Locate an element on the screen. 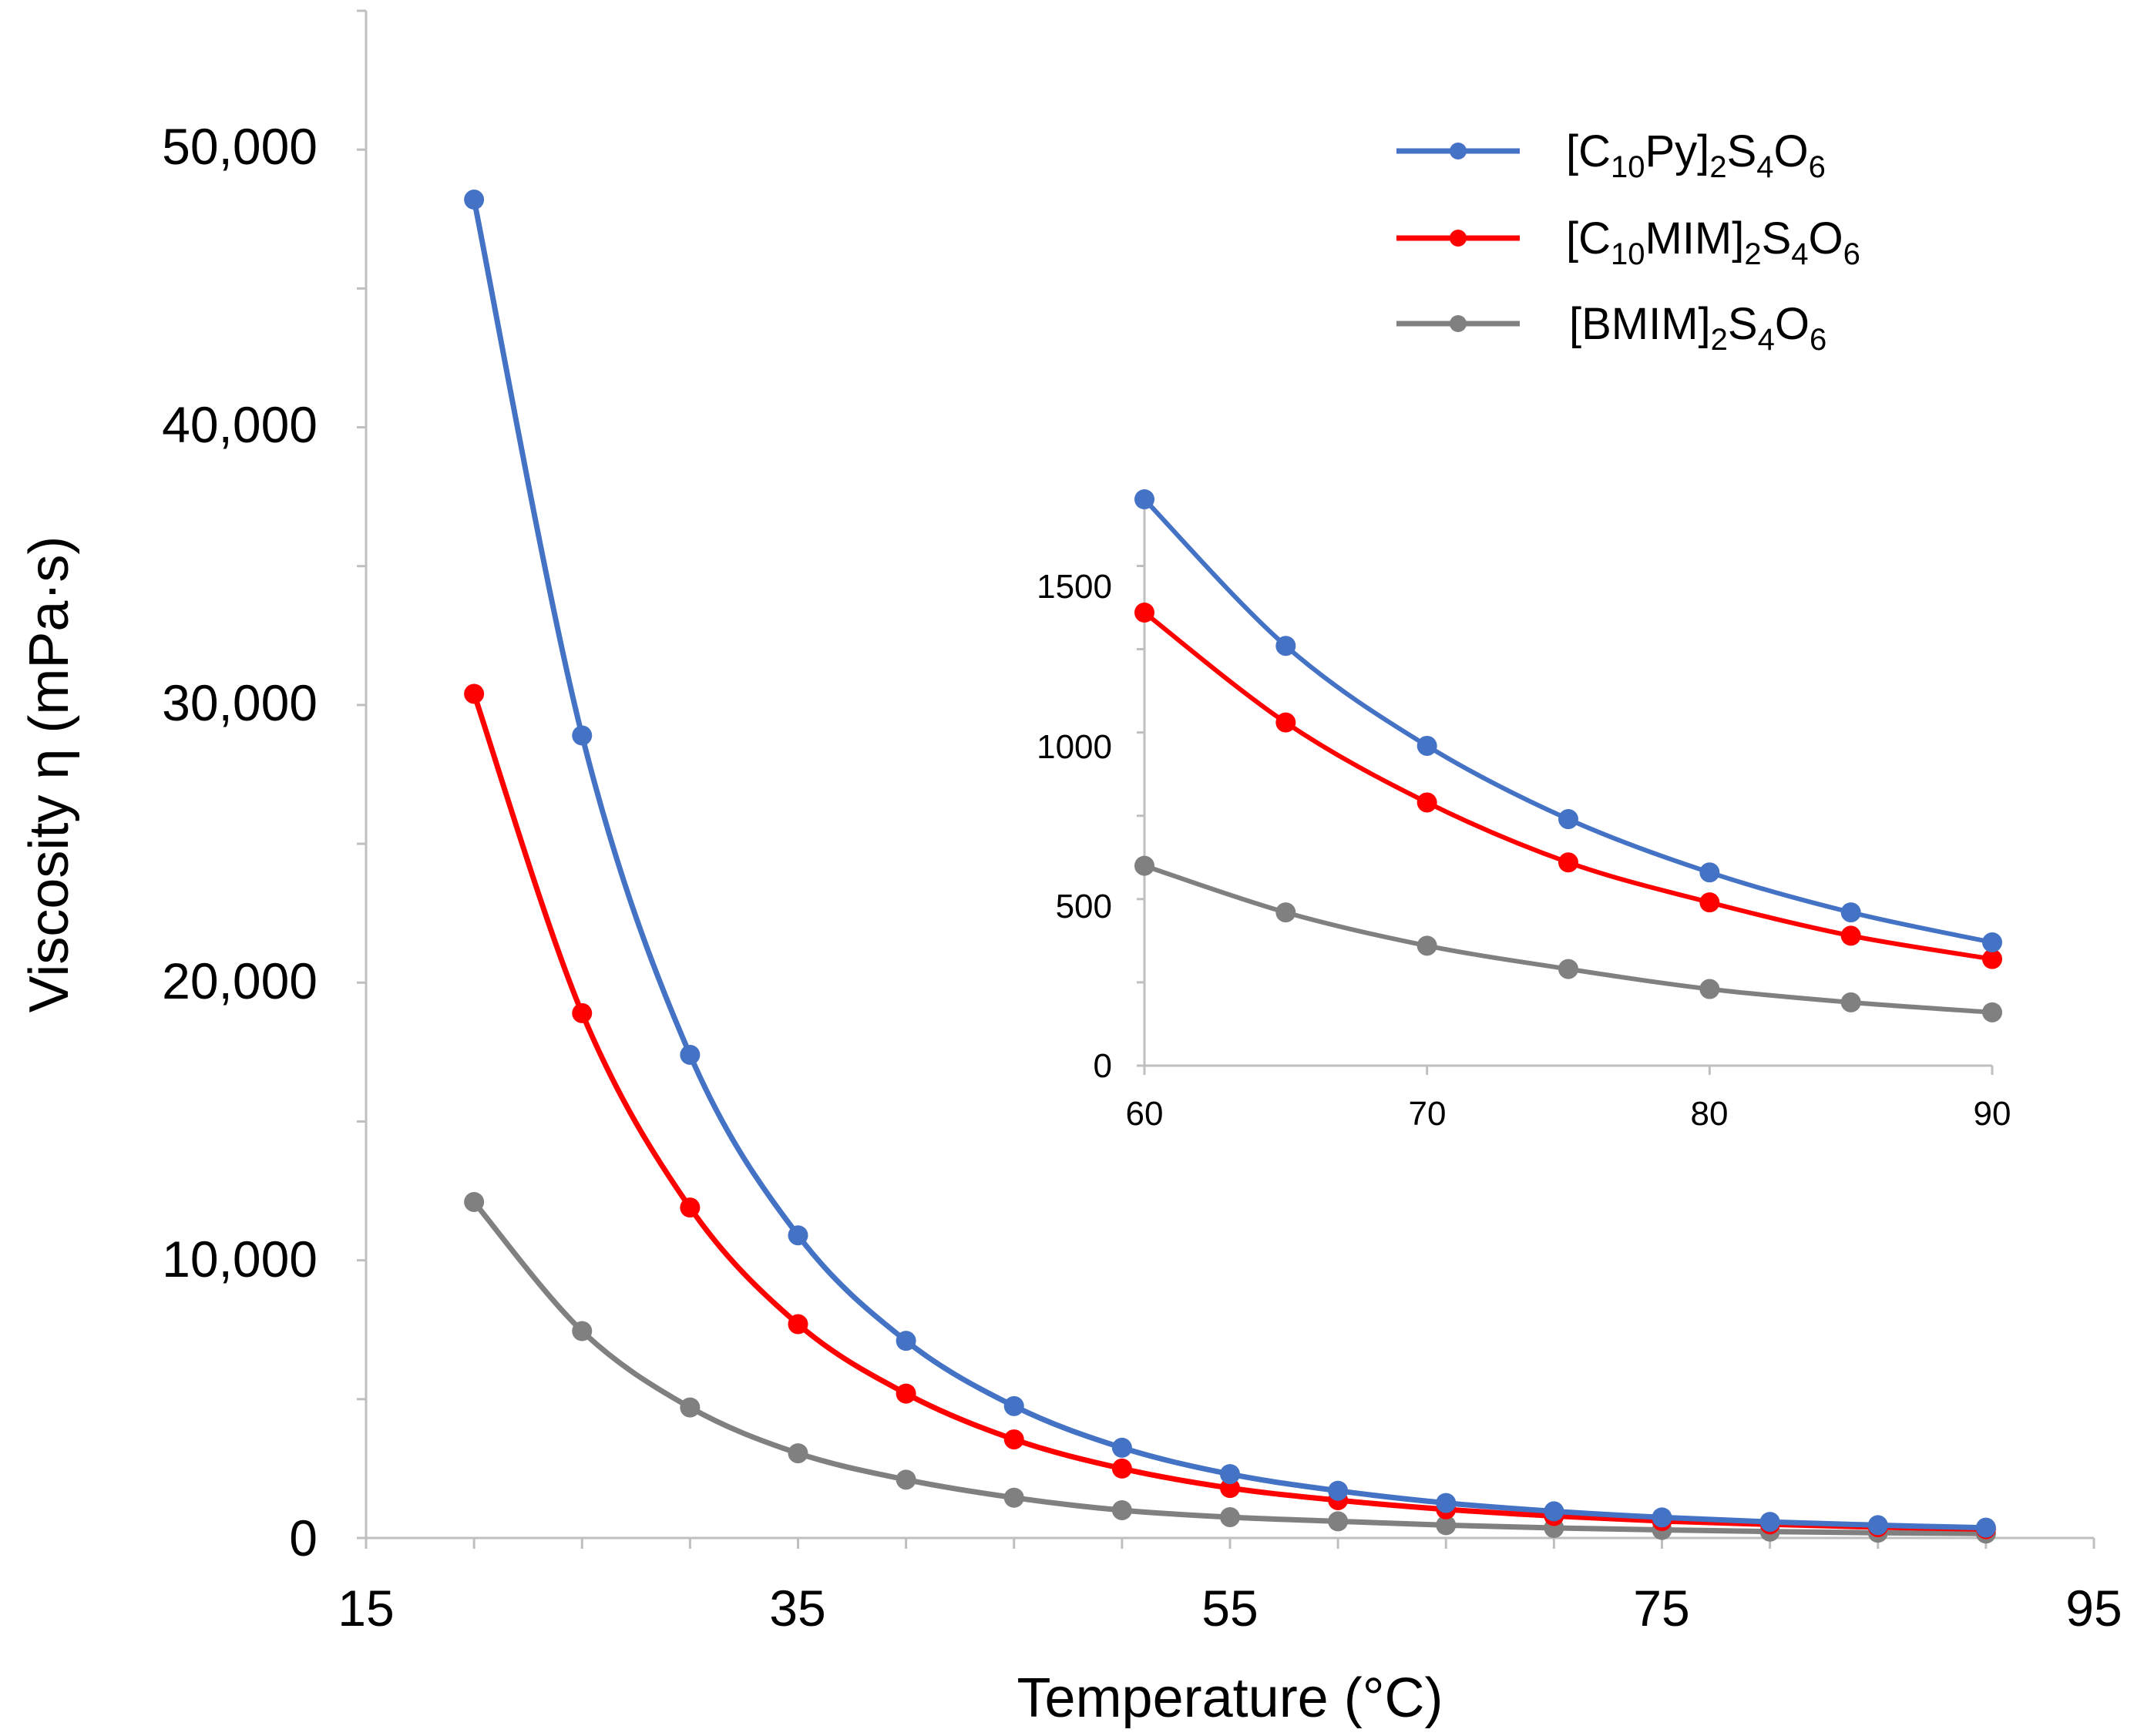  main-x-tick-label: 95 is located at coordinates (2093, 1608).